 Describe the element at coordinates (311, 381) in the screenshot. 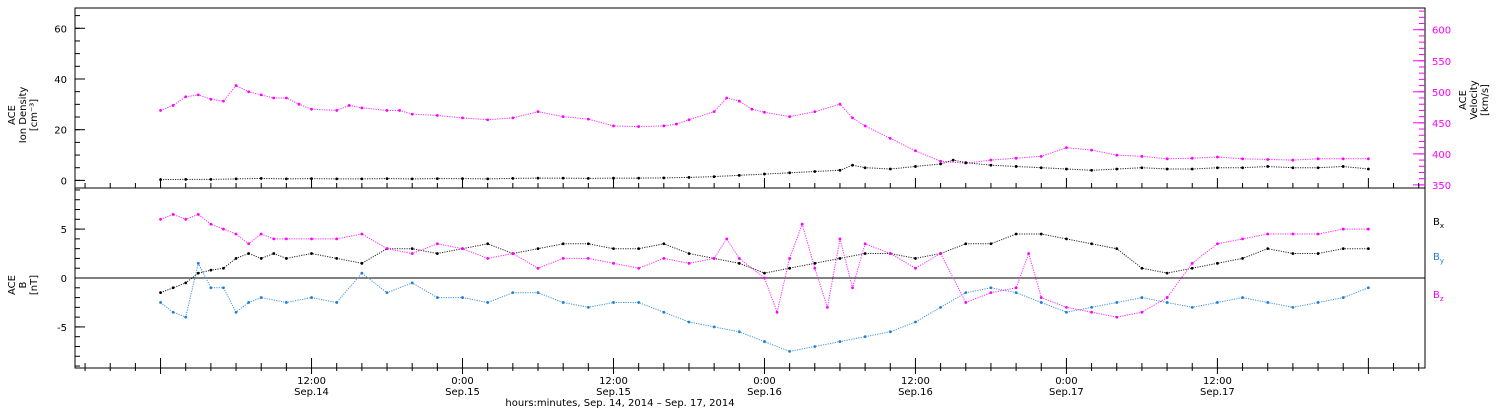

I see `x-tick-time-label: 12:00` at that location.